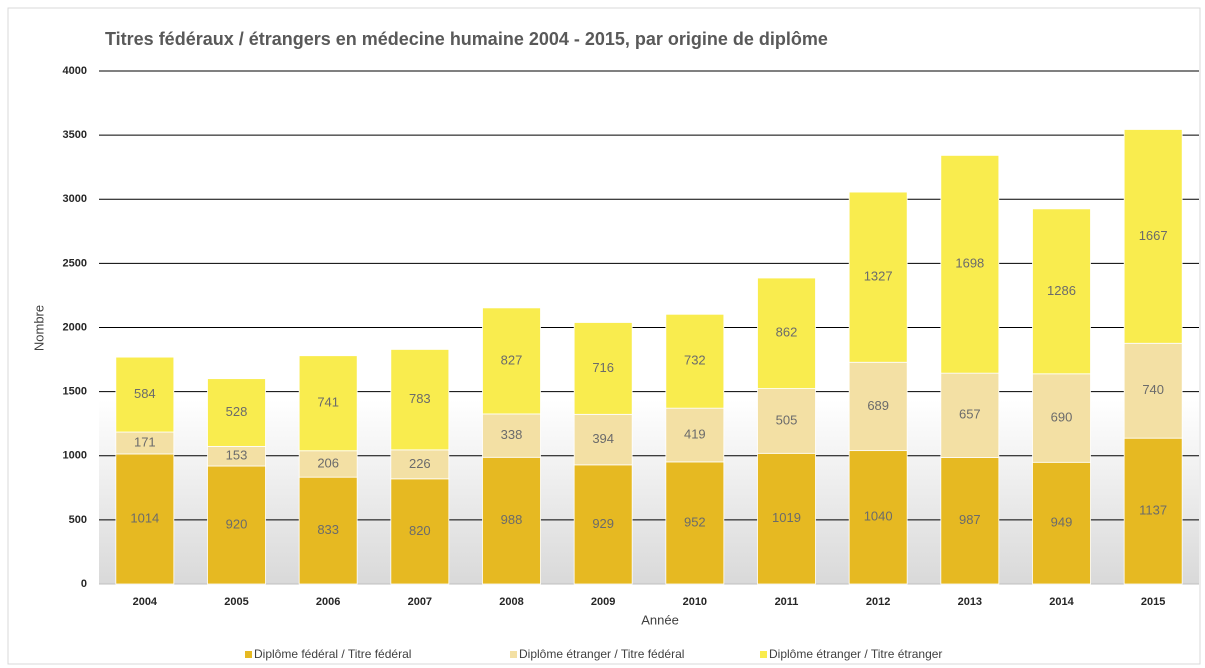 The image size is (1205, 668). Describe the element at coordinates (970, 602) in the screenshot. I see `x-tick-label: 2013` at that location.